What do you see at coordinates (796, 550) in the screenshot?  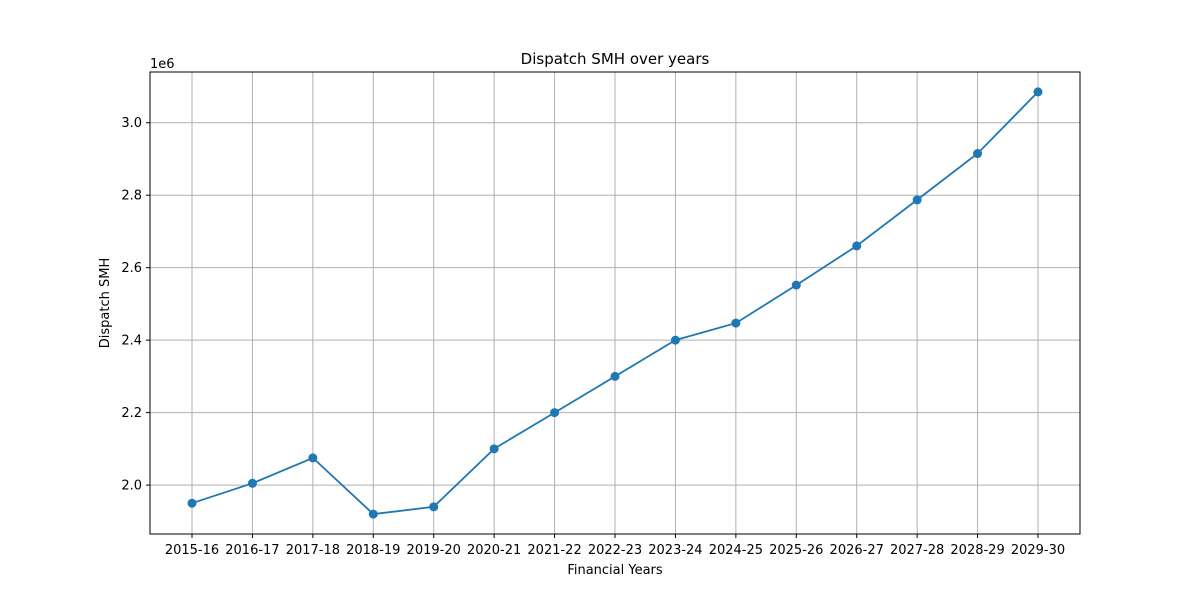 I see `x-tick-label: 2025-26` at bounding box center [796, 550].